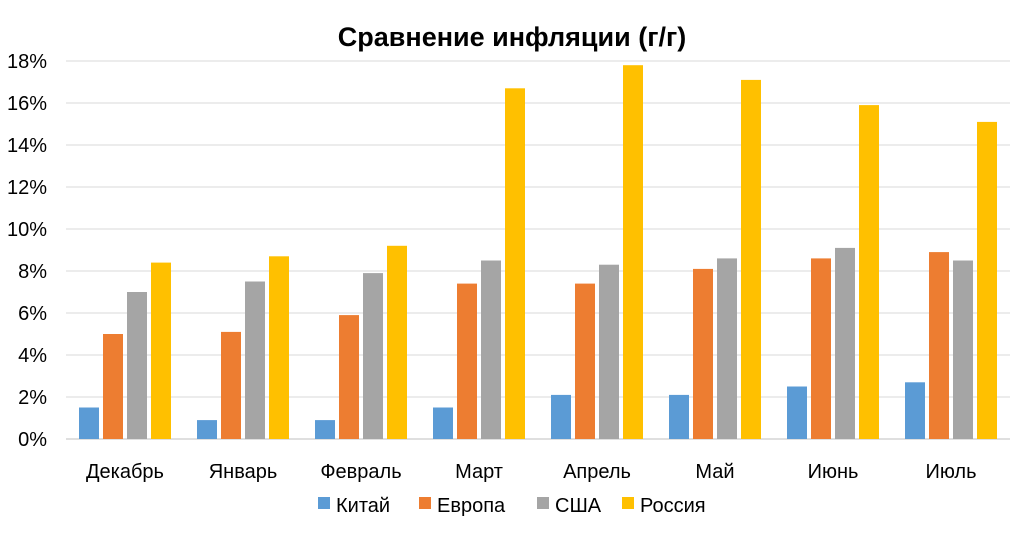 This screenshot has height=539, width=1024. I want to click on x-tick-label: Май, so click(714, 472).